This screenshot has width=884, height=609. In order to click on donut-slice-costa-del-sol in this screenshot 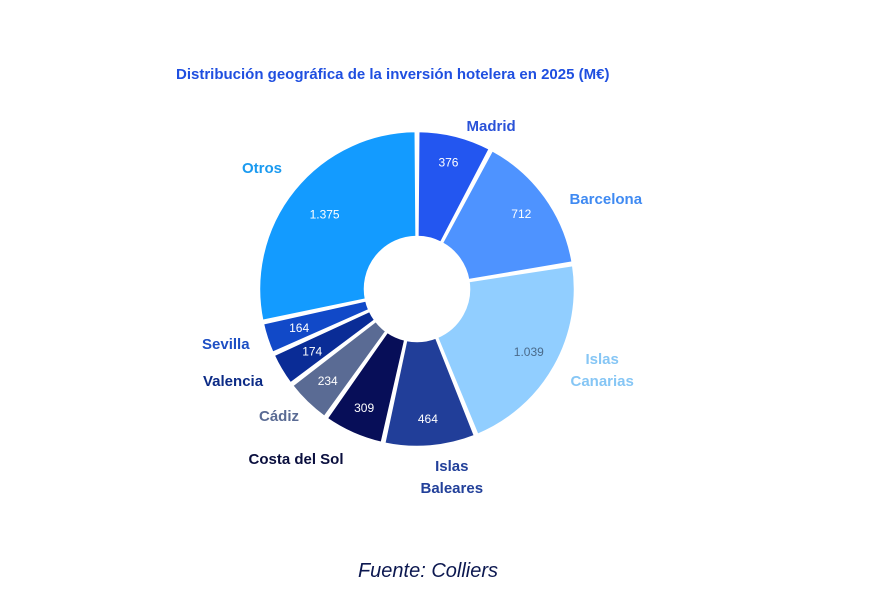, I will do `click(365, 387)`.